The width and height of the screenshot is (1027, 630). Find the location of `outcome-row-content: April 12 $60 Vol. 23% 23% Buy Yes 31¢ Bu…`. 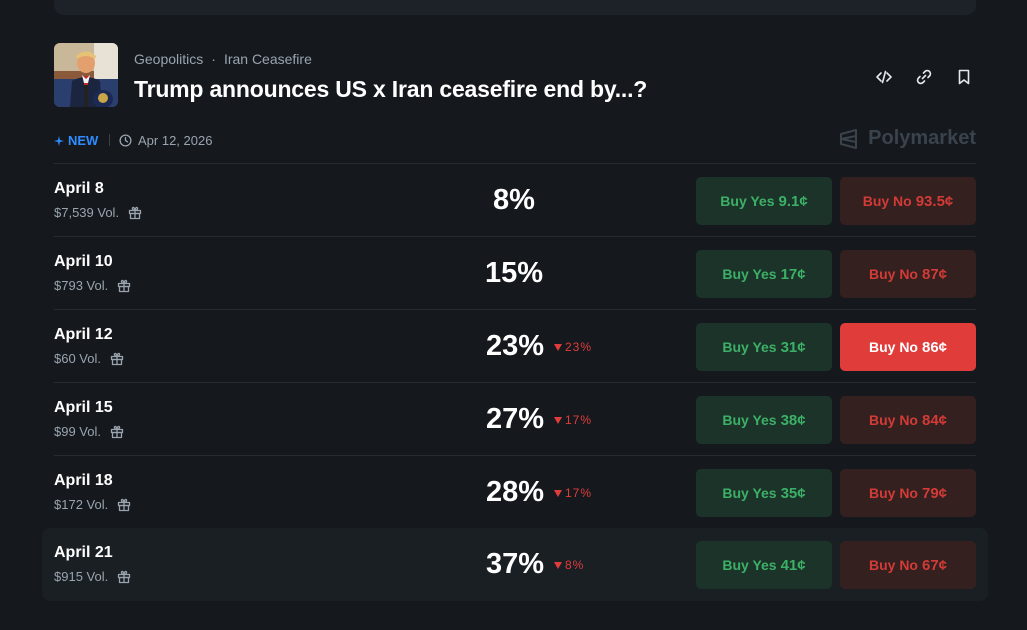

outcome-row-content: April 12 $60 Vol. 23% 23% Buy Yes 31¢ Bu… is located at coordinates (515, 346).